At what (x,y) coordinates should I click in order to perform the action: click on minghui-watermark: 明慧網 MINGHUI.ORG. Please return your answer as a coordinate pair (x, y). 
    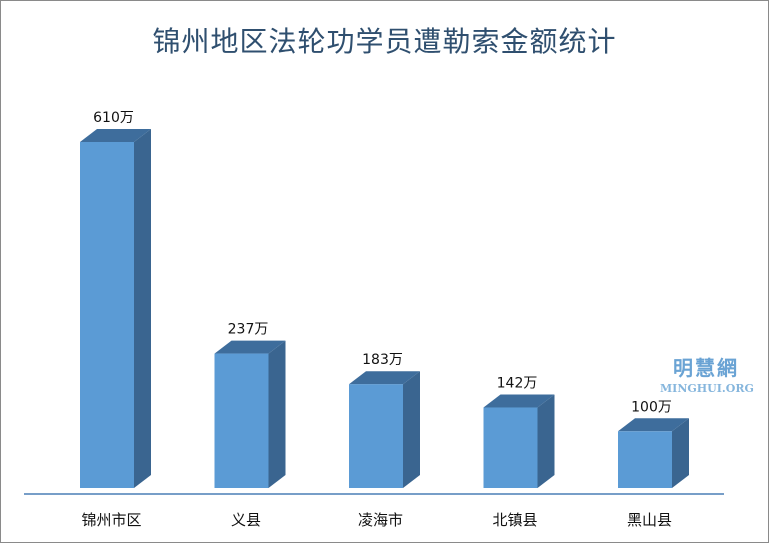
    Looking at the image, I should click on (707, 373).